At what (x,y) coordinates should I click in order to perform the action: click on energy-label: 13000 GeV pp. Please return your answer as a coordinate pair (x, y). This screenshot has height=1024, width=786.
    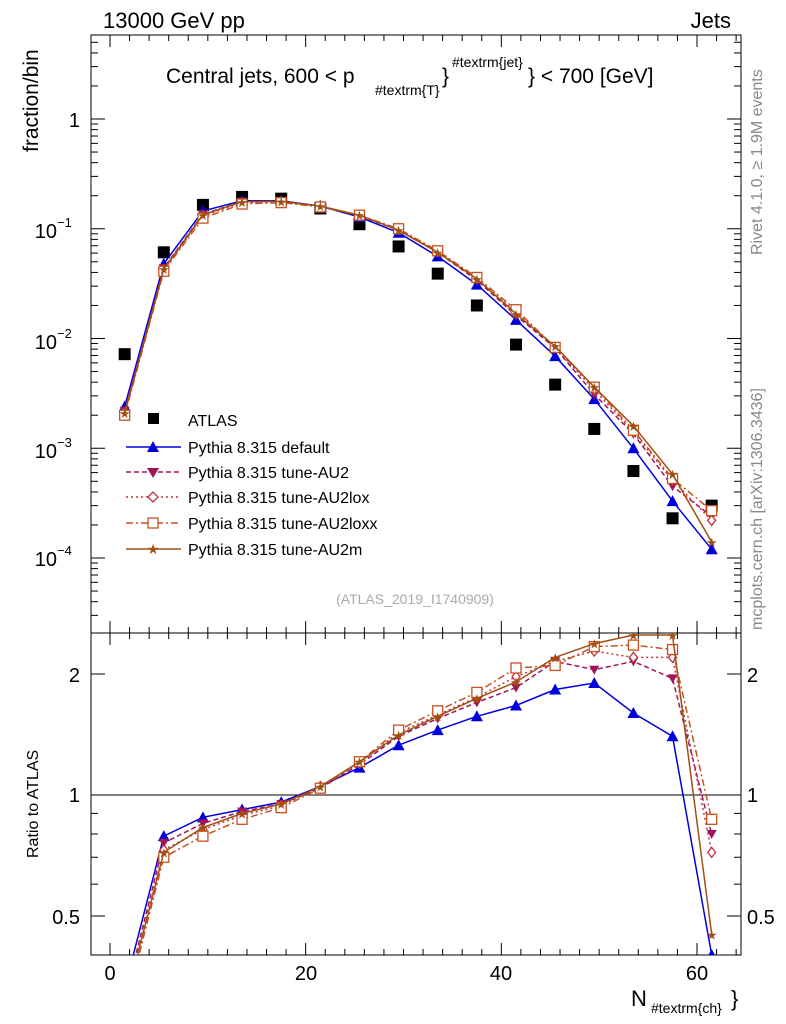
    Looking at the image, I should click on (174, 20).